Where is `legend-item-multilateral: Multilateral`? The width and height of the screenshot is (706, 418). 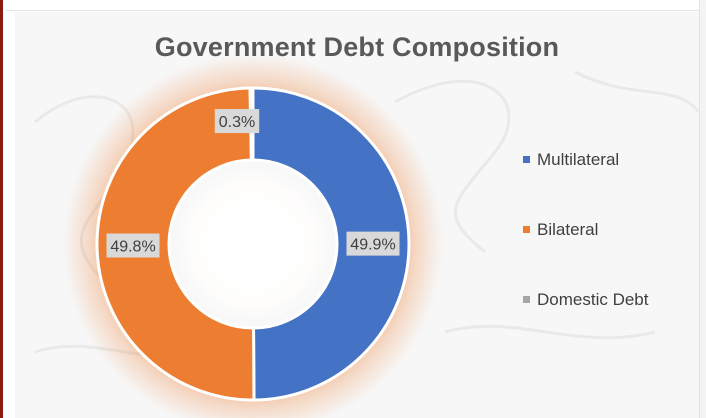
legend-item-multilateral: Multilateral is located at coordinates (571, 160).